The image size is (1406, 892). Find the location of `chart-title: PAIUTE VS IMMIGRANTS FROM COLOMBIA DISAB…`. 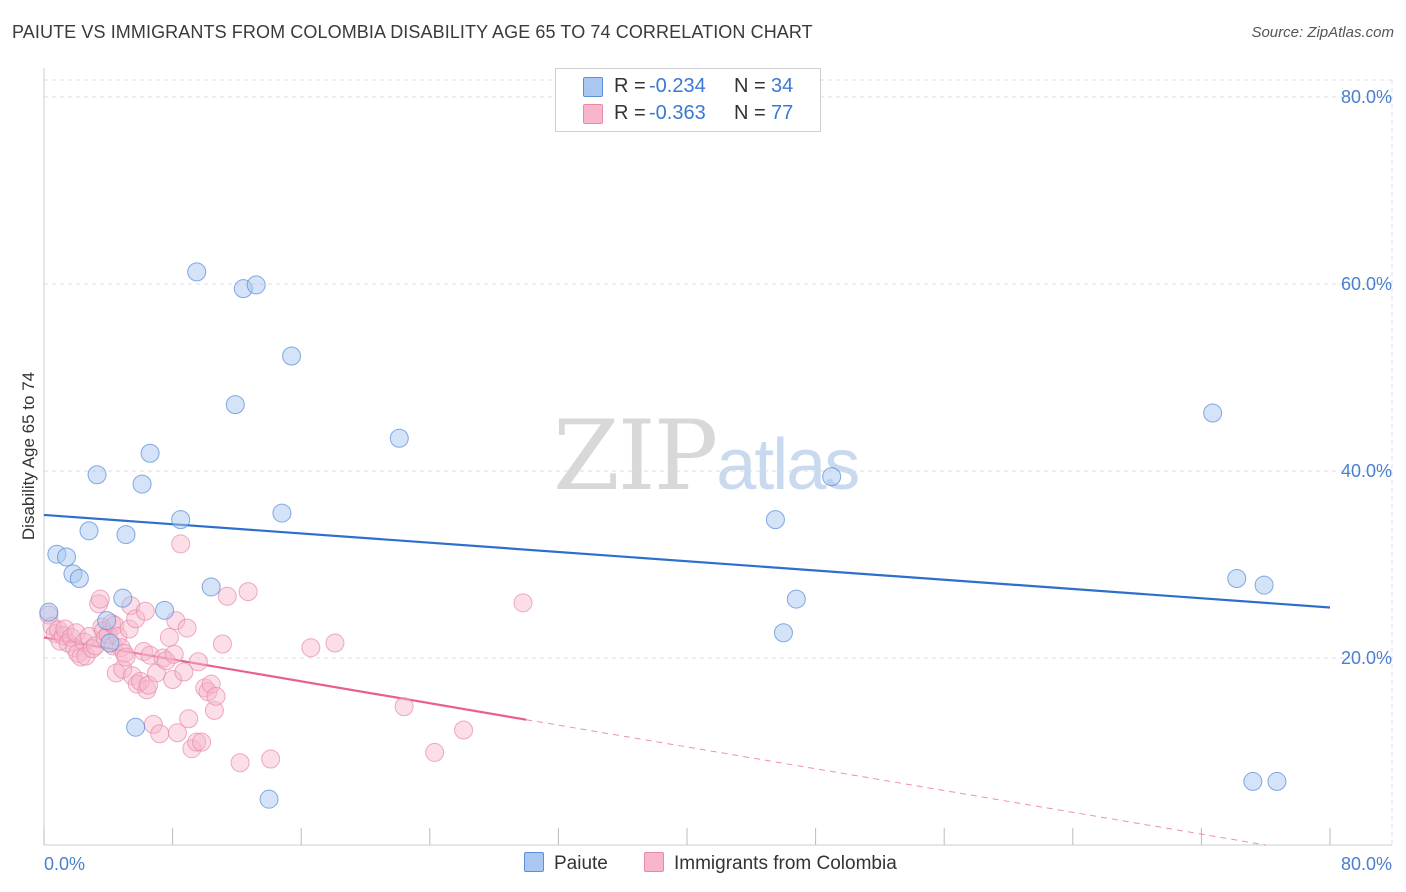

chart-title: PAIUTE VS IMMIGRANTS FROM COLOMBIA DISAB… is located at coordinates (412, 32).